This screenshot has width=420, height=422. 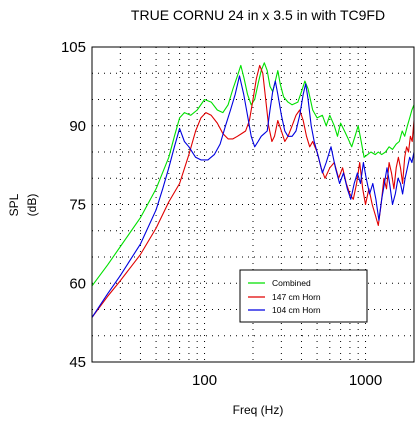 What do you see at coordinates (287, 380) in the screenshot?
I see `x-tick-labels: 100 1000` at bounding box center [287, 380].